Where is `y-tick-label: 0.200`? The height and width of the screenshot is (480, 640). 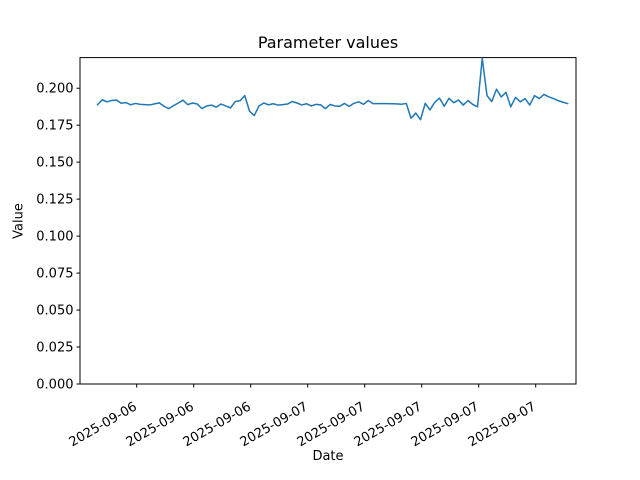
y-tick-label: 0.200 is located at coordinates (54, 89).